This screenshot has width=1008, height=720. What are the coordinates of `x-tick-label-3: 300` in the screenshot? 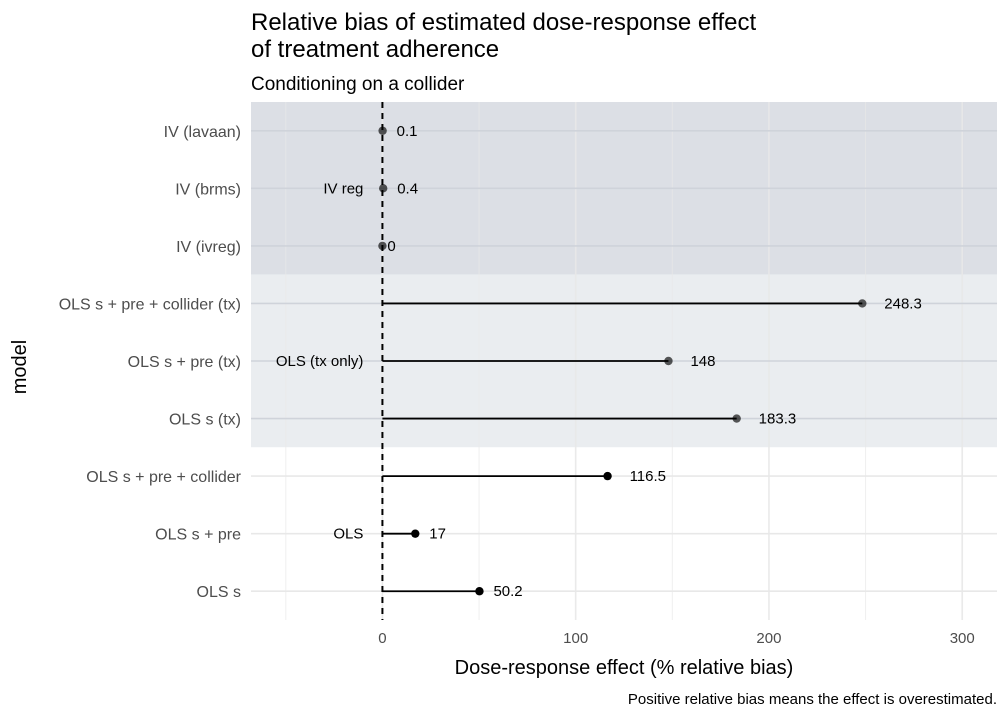 It's located at (962, 638).